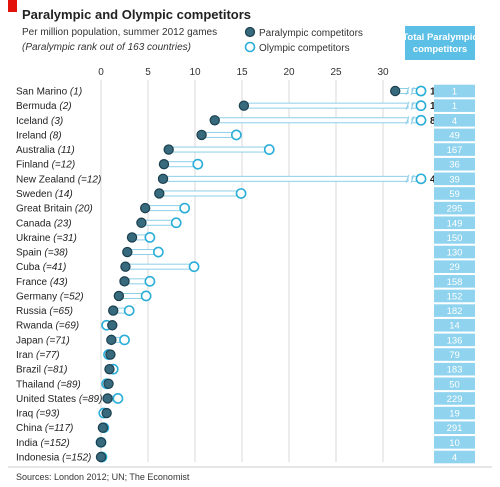  I want to click on data-row: San Marino (1)125.21, so click(245, 91).